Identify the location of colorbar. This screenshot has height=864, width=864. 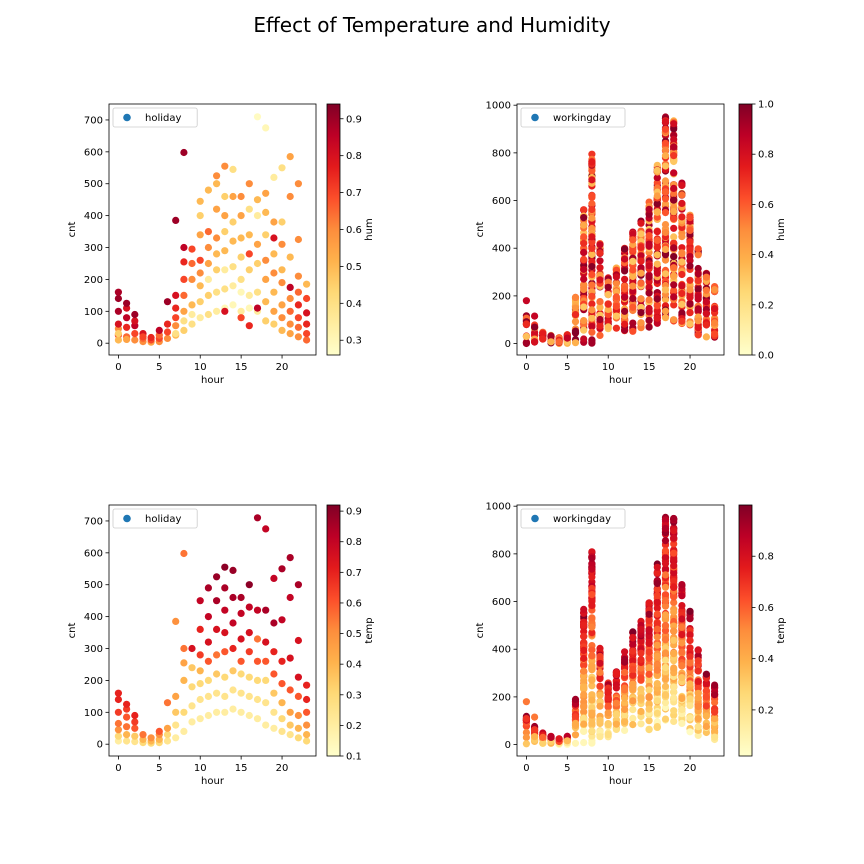
(745, 229).